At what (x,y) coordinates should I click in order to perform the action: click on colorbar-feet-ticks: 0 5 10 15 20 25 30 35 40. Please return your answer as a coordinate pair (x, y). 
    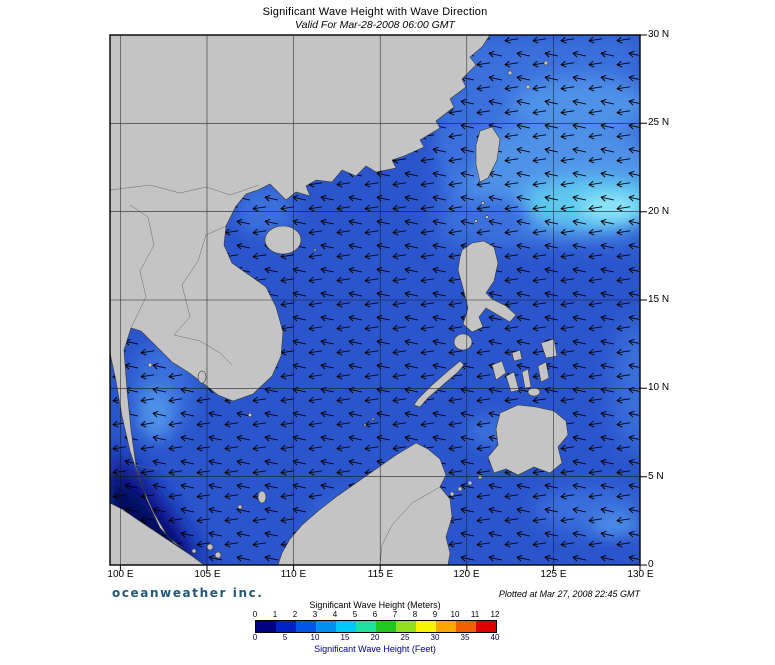
    Looking at the image, I should click on (375, 637).